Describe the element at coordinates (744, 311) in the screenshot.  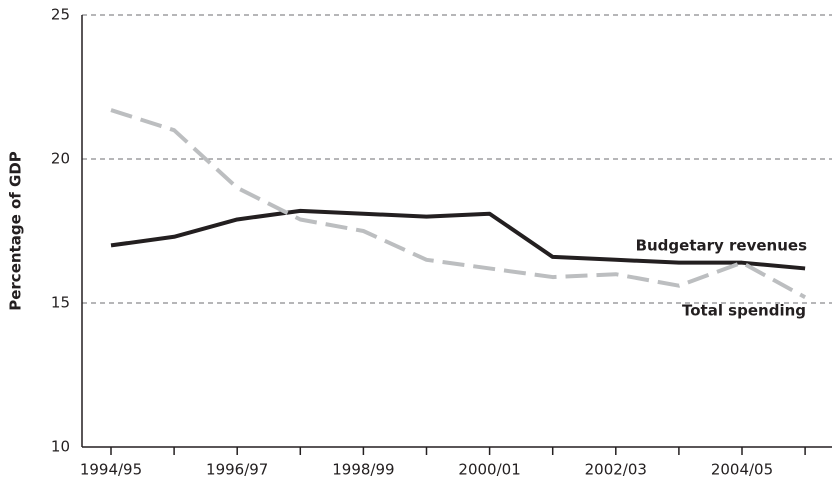
I see `series-annotation: Total spending` at that location.